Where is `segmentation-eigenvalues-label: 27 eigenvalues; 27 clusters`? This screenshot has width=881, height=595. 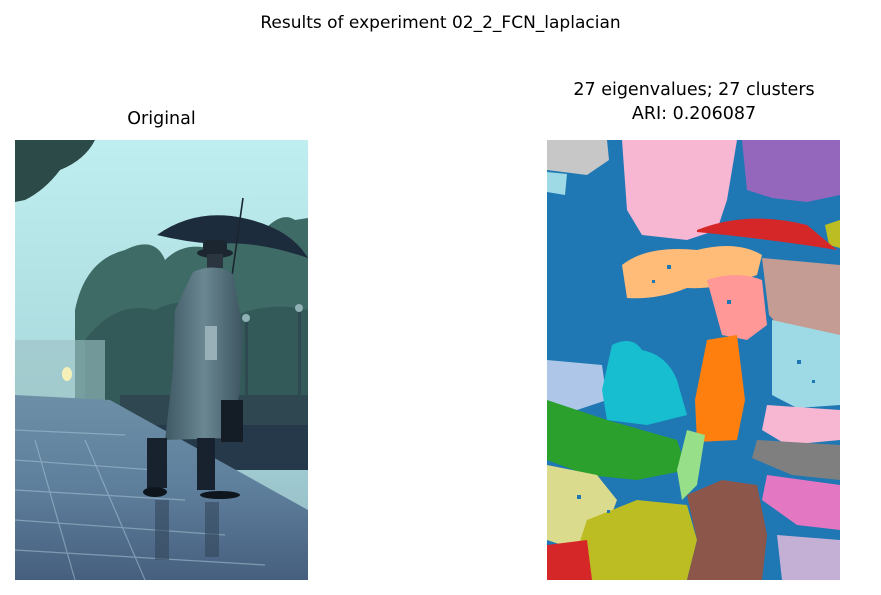 segmentation-eigenvalues-label: 27 eigenvalues; 27 clusters is located at coordinates (694, 90).